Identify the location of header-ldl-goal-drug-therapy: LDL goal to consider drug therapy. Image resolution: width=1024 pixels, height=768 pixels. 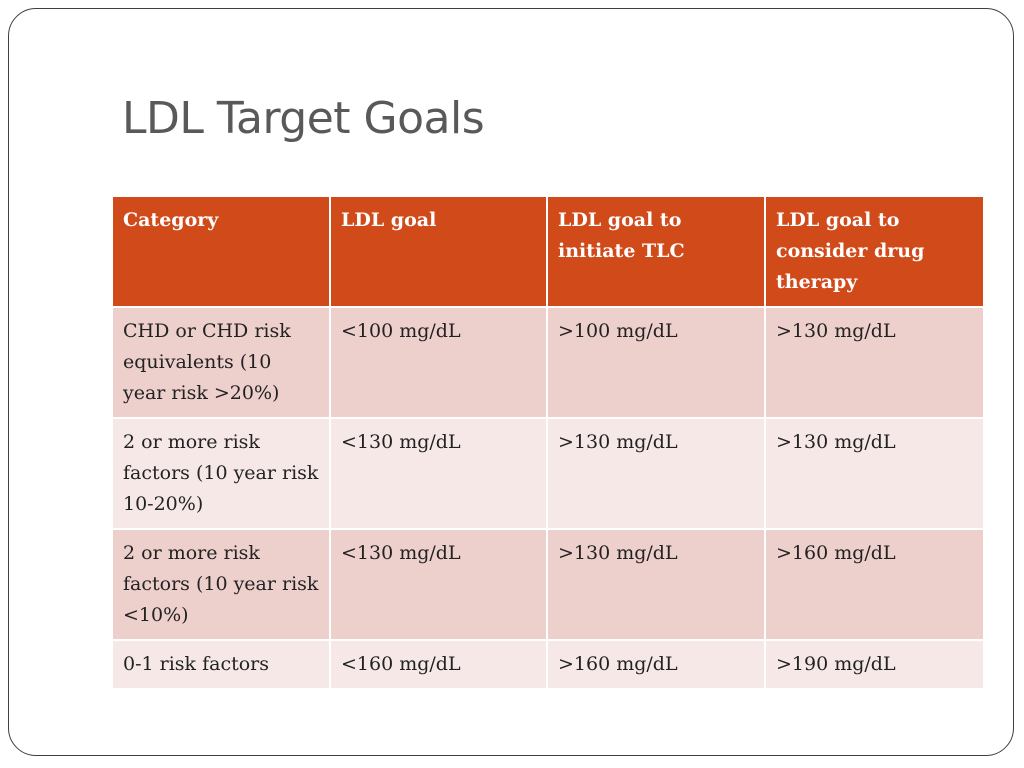
(874, 251).